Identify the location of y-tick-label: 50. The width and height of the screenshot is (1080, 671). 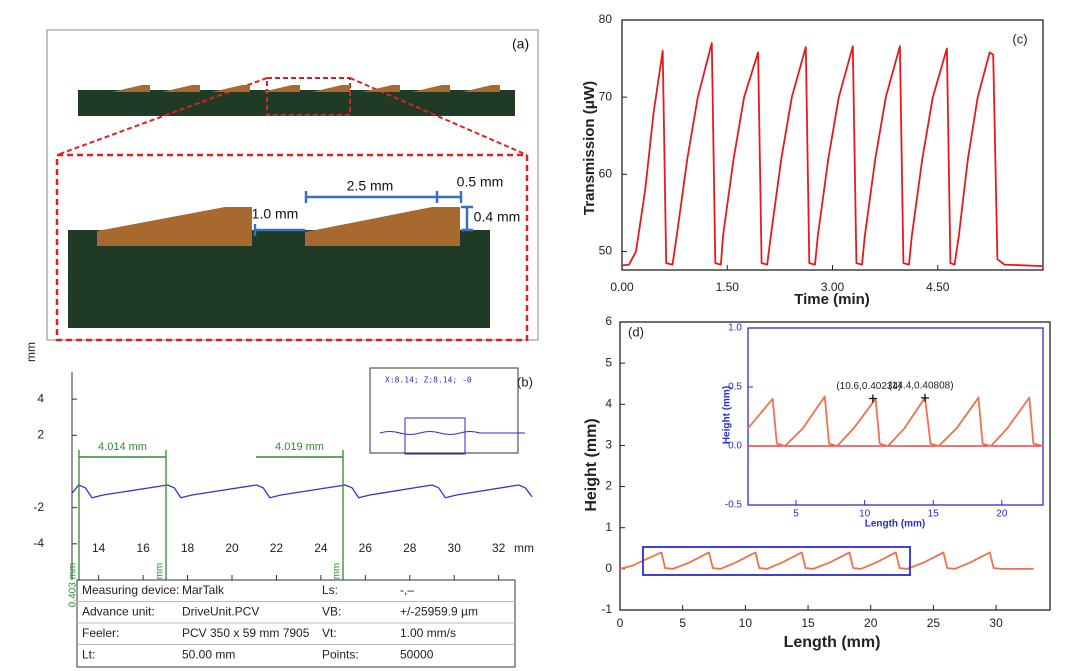
(606, 251).